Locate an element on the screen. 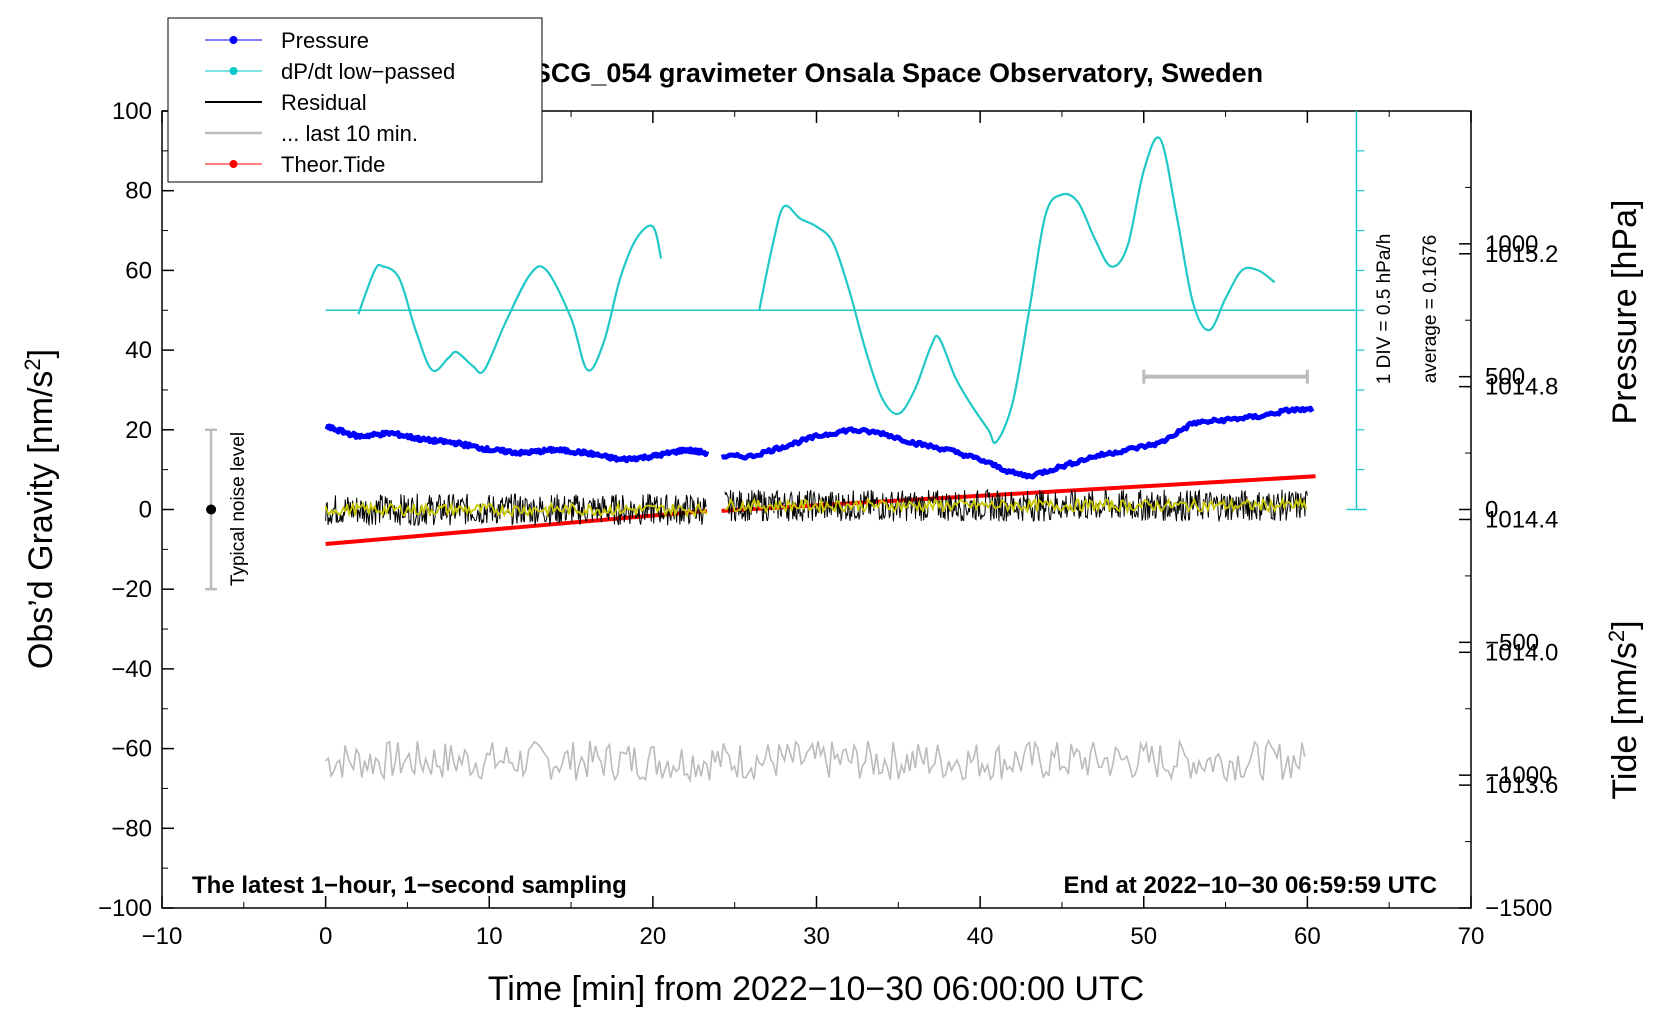  y-tick-label: −20 is located at coordinates (131, 589).